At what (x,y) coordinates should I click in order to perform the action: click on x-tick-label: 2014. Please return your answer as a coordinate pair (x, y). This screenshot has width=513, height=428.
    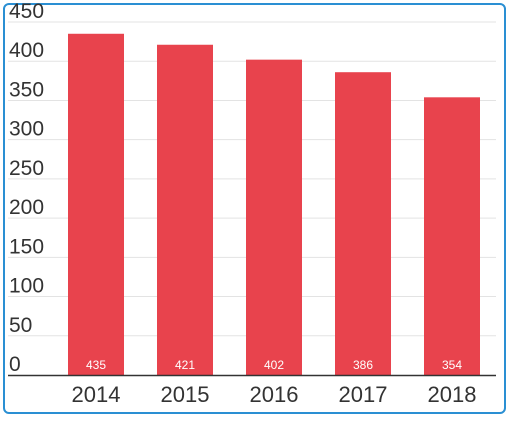
    Looking at the image, I should click on (96, 394).